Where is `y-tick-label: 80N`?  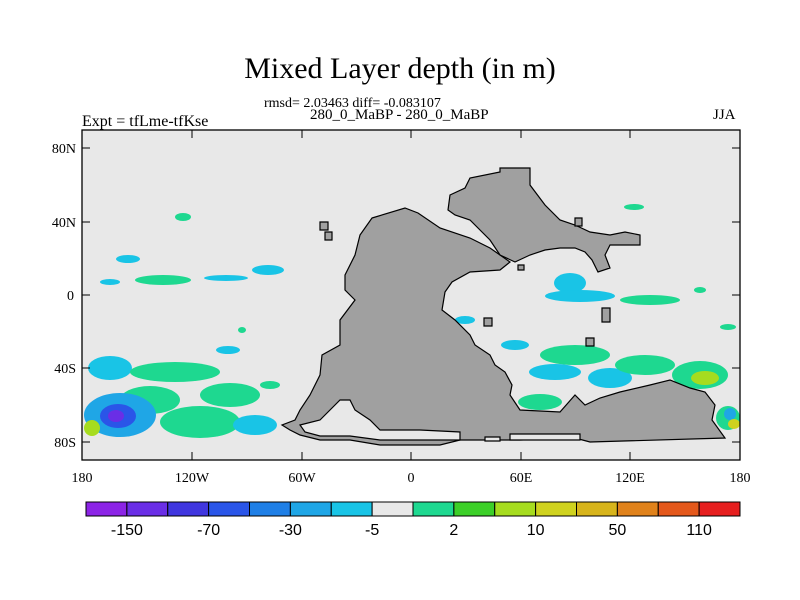
y-tick-label: 80N is located at coordinates (64, 149).